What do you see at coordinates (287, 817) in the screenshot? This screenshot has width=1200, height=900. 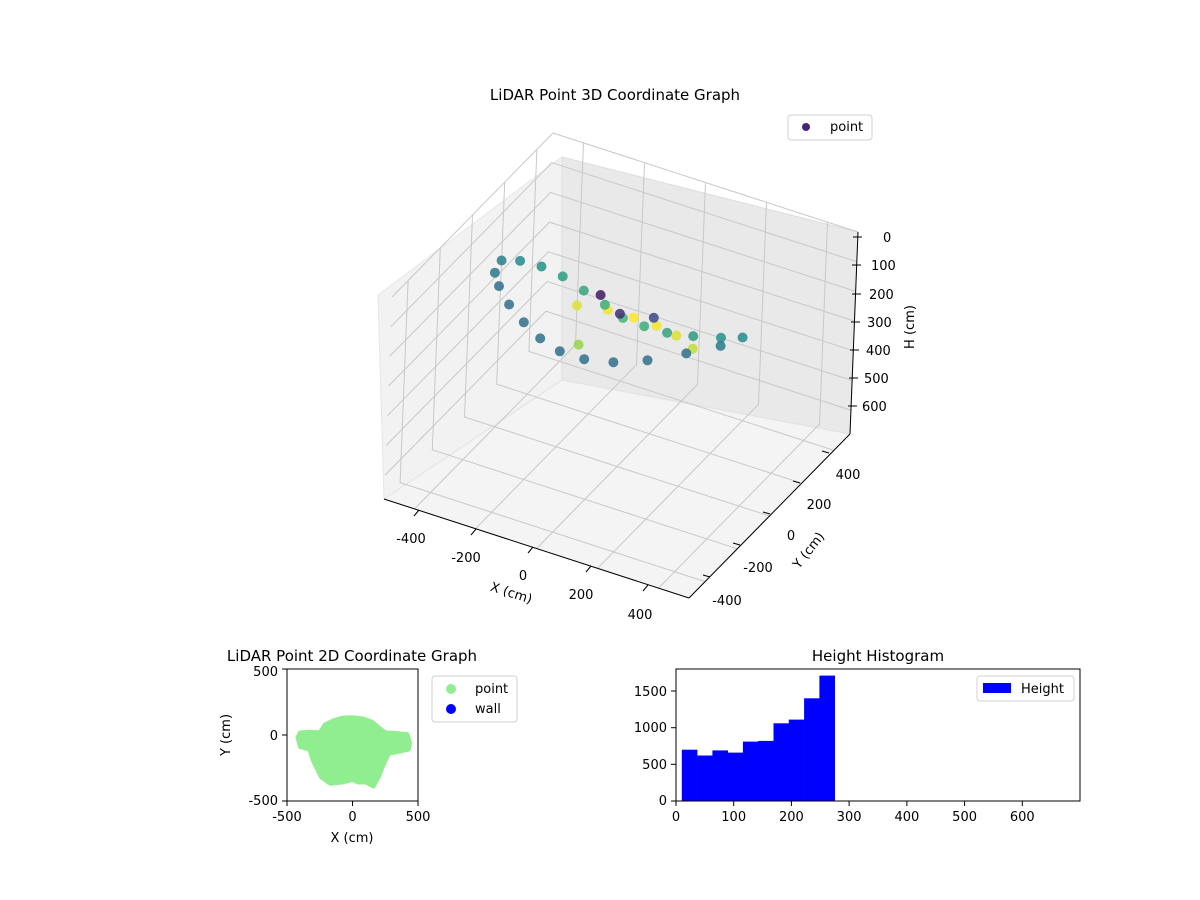 I see `x-tick-label-2d: -500` at bounding box center [287, 817].